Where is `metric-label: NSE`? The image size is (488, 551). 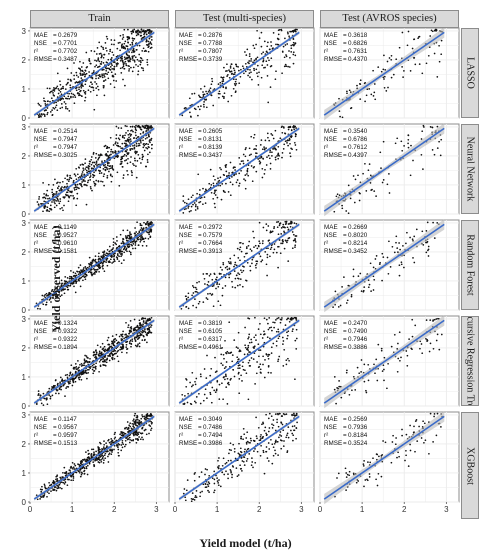
metric-label: NSE is located at coordinates (330, 331).